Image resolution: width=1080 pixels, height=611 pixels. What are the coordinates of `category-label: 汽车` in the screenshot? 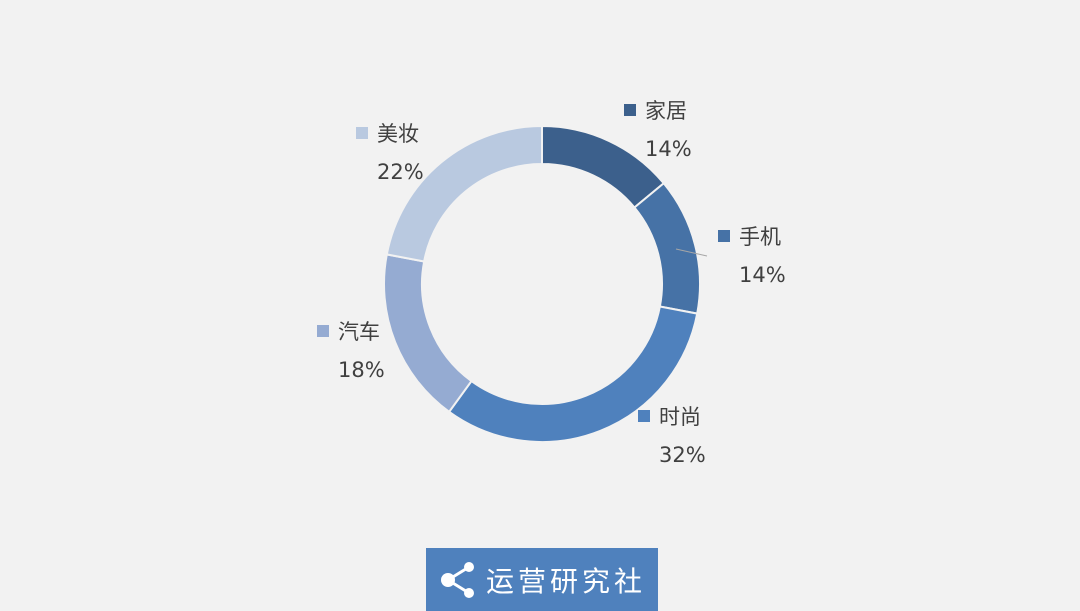 It's located at (359, 332).